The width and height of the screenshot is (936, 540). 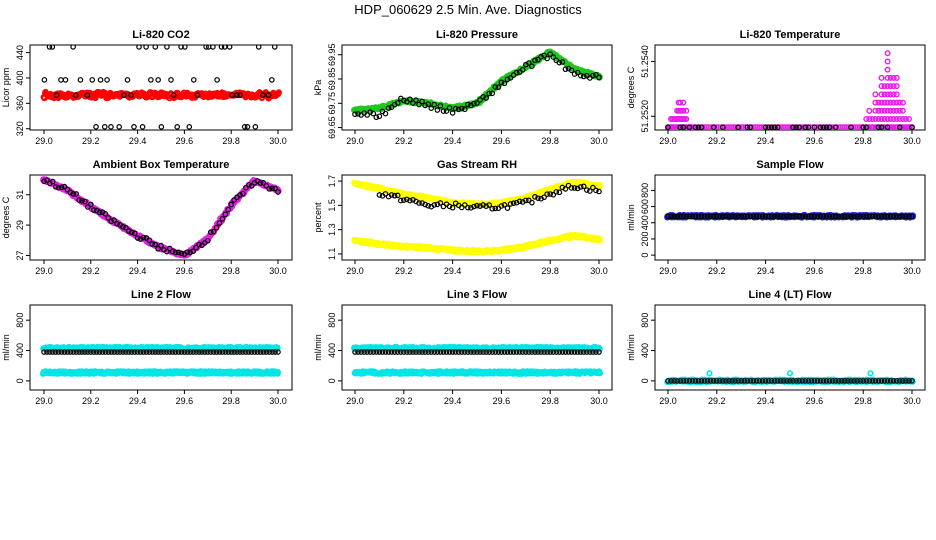 I want to click on series-line-3-flow-lower, so click(x=477, y=372).